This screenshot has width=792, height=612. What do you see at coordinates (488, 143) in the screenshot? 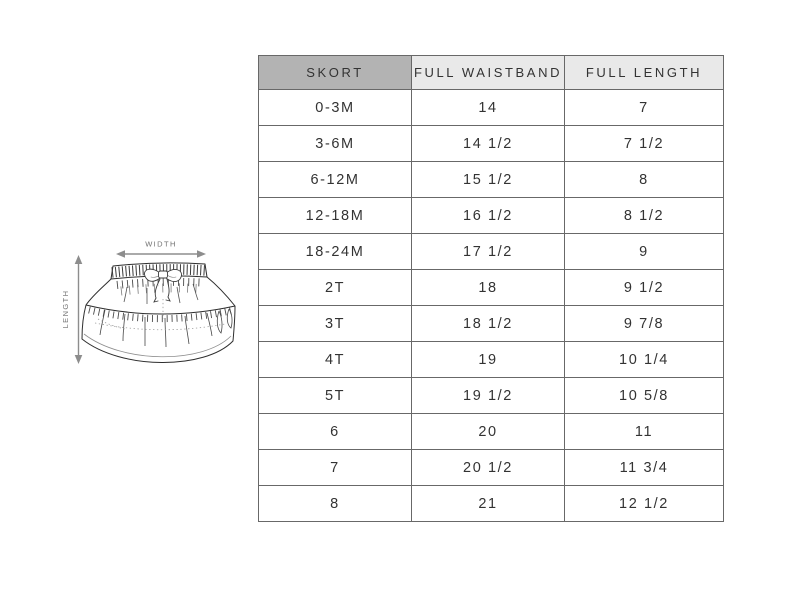
I see `waistband-cell: 14 1/2` at bounding box center [488, 143].